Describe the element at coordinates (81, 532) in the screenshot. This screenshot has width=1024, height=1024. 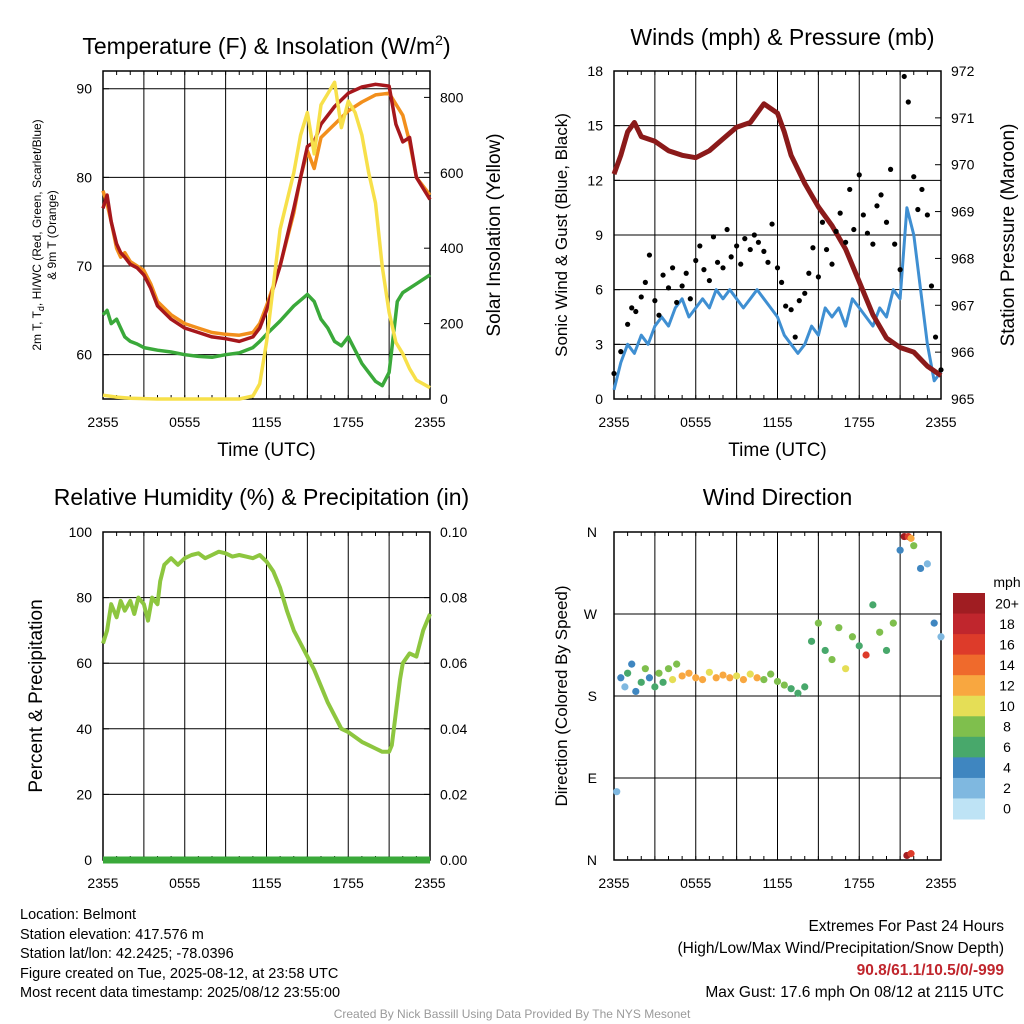
I see `humidity-ytick-label: 100` at that location.